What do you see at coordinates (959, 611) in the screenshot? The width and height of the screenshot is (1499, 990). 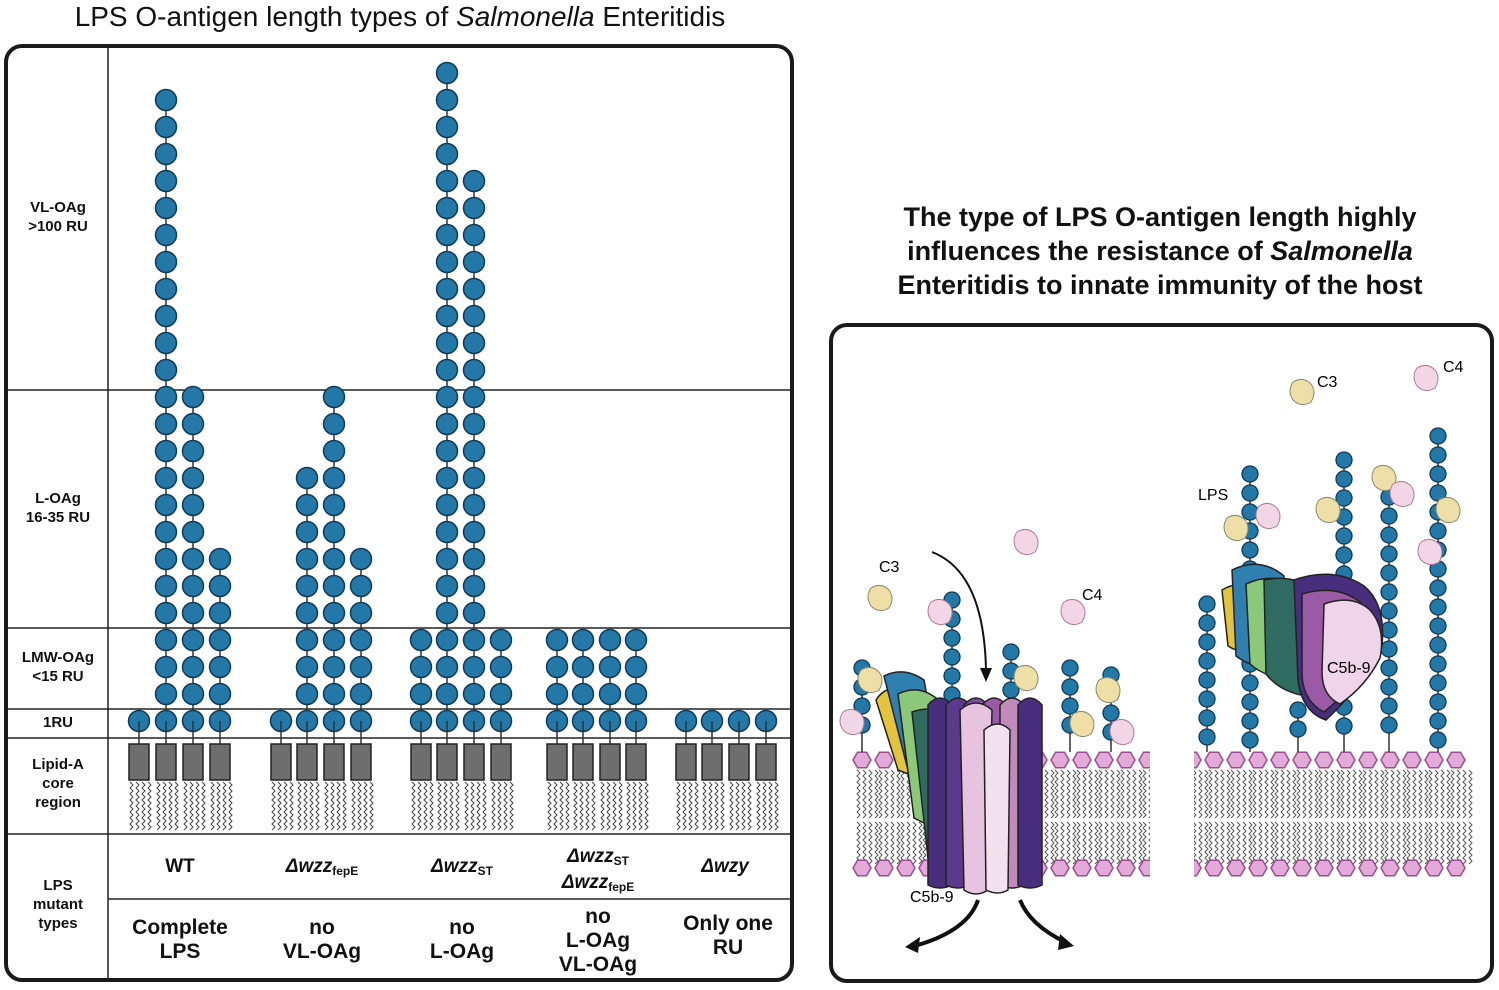 I see `insertion-arrow` at bounding box center [959, 611].